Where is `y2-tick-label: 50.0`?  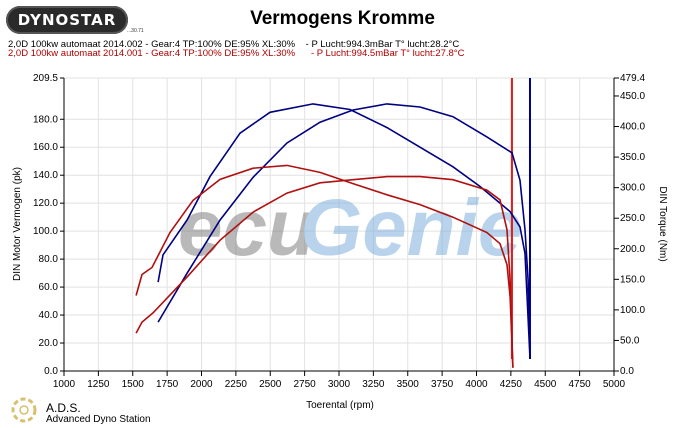
y2-tick-label: 50.0 is located at coordinates (630, 340).